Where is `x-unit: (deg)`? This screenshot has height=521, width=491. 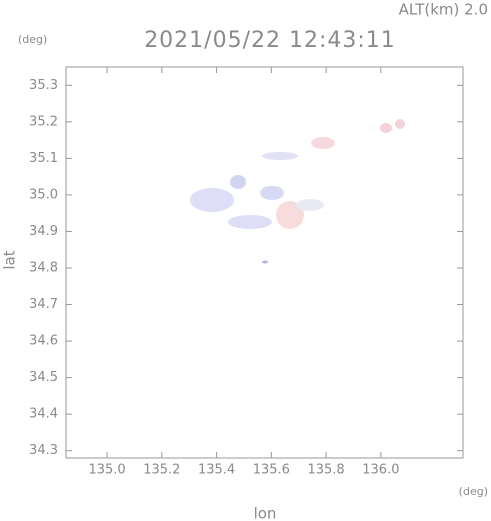 x-unit: (deg) is located at coordinates (473, 491).